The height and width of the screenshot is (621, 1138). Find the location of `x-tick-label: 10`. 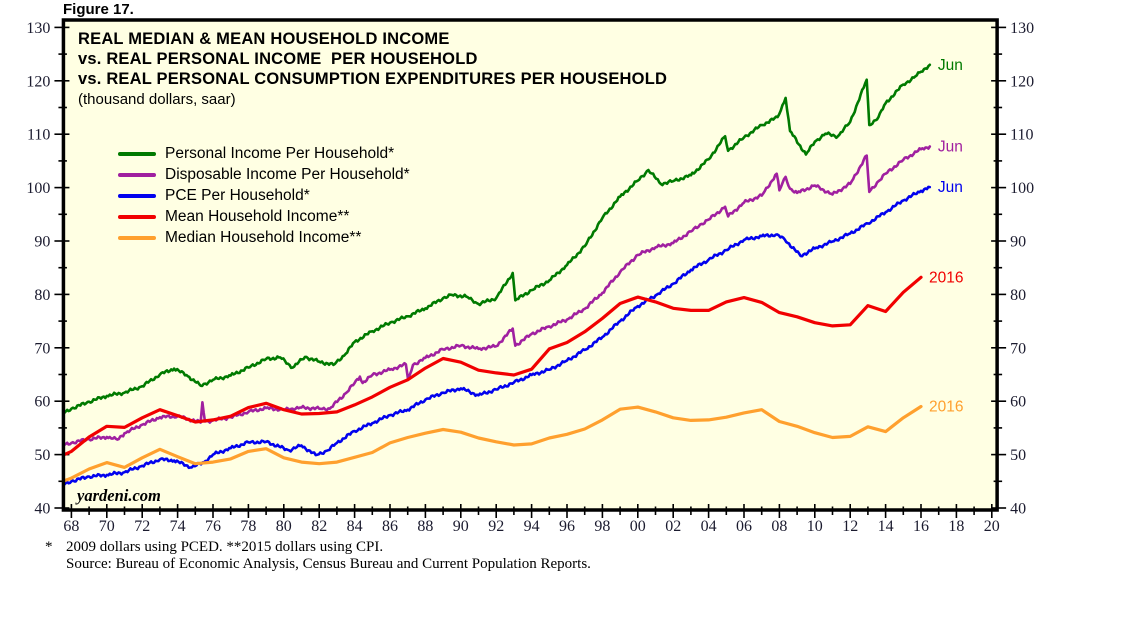

x-tick-label: 10 is located at coordinates (815, 526).